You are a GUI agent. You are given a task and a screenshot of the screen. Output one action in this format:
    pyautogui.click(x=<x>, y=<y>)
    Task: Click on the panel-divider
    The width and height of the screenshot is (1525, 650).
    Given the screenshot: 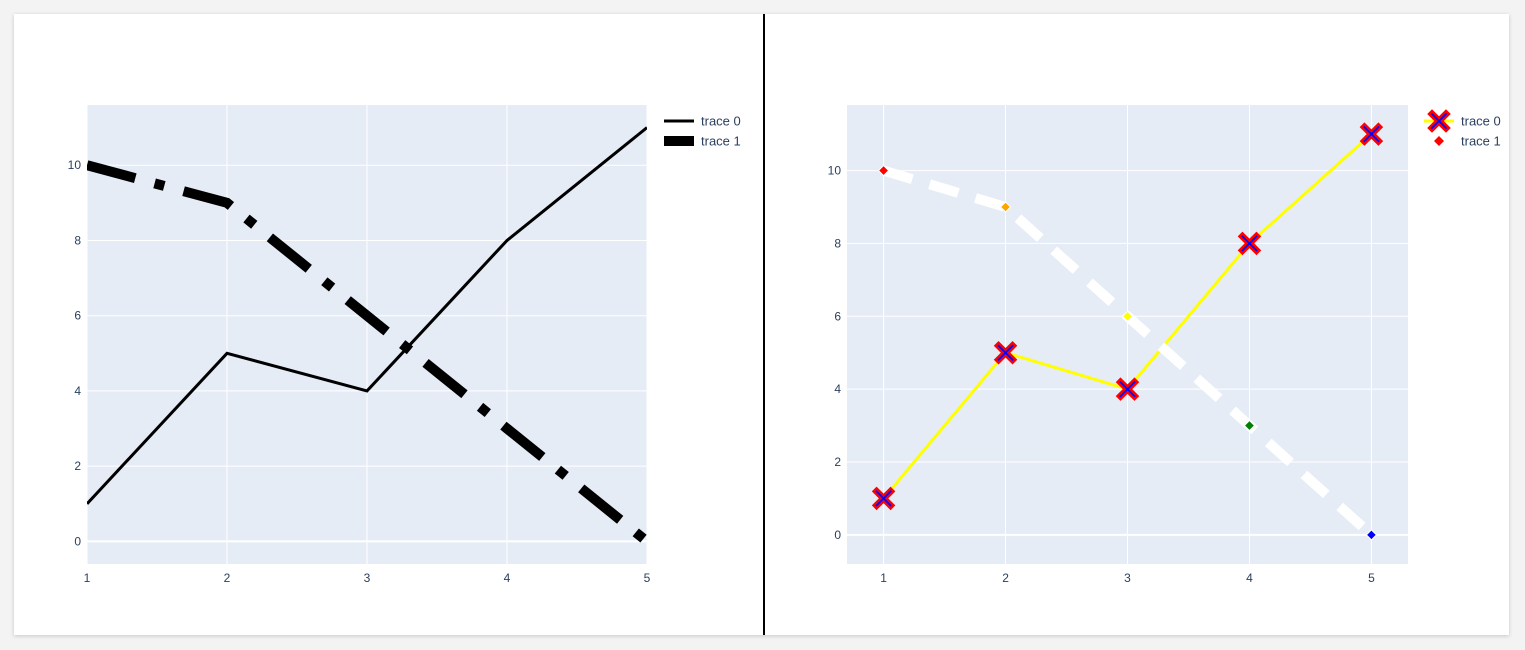 What is the action you would take?
    pyautogui.click(x=764, y=324)
    